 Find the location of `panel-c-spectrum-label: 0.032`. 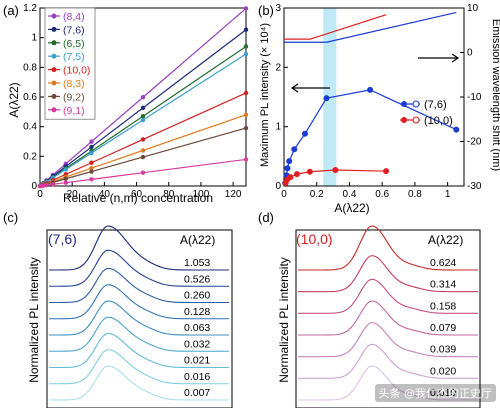

panel-c-spectrum-label: 0.032 is located at coordinates (197, 344).